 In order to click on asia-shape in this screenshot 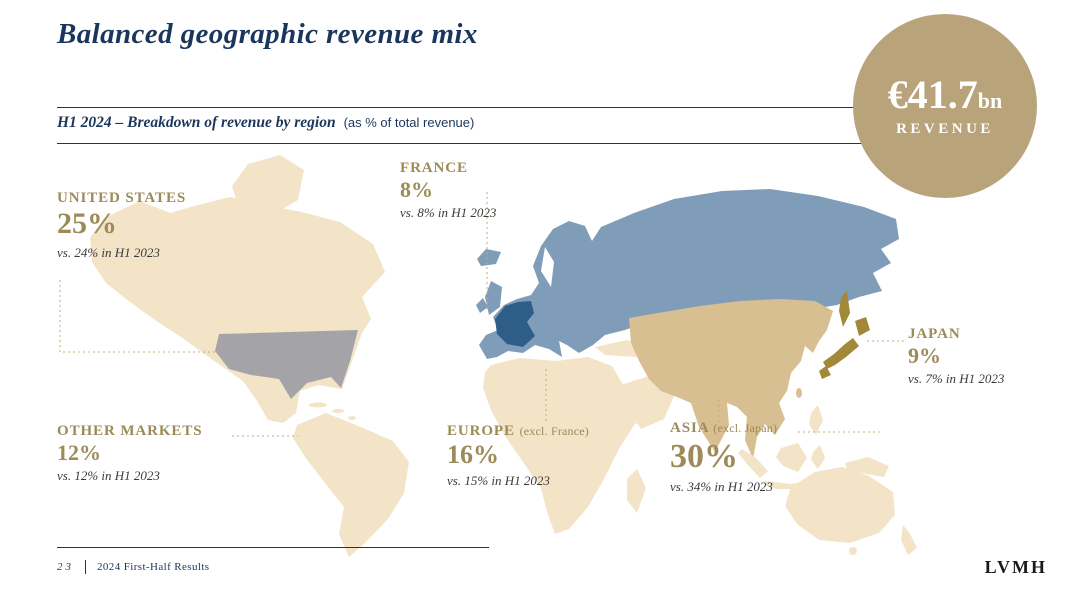, I will do `click(731, 379)`.